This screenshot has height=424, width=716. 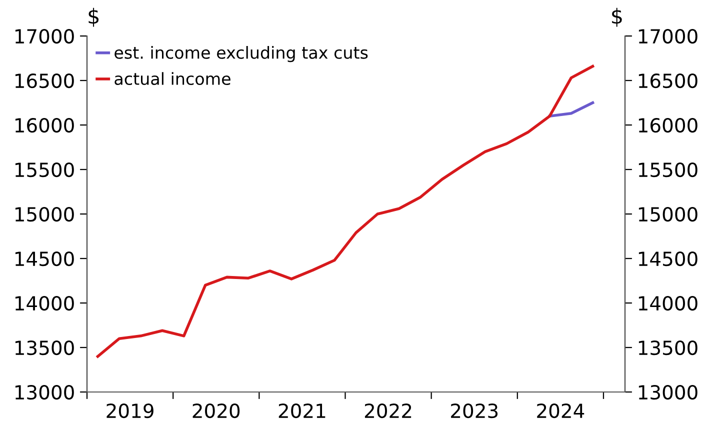 I want to click on y2-tick-label: 13500, so click(x=668, y=348).